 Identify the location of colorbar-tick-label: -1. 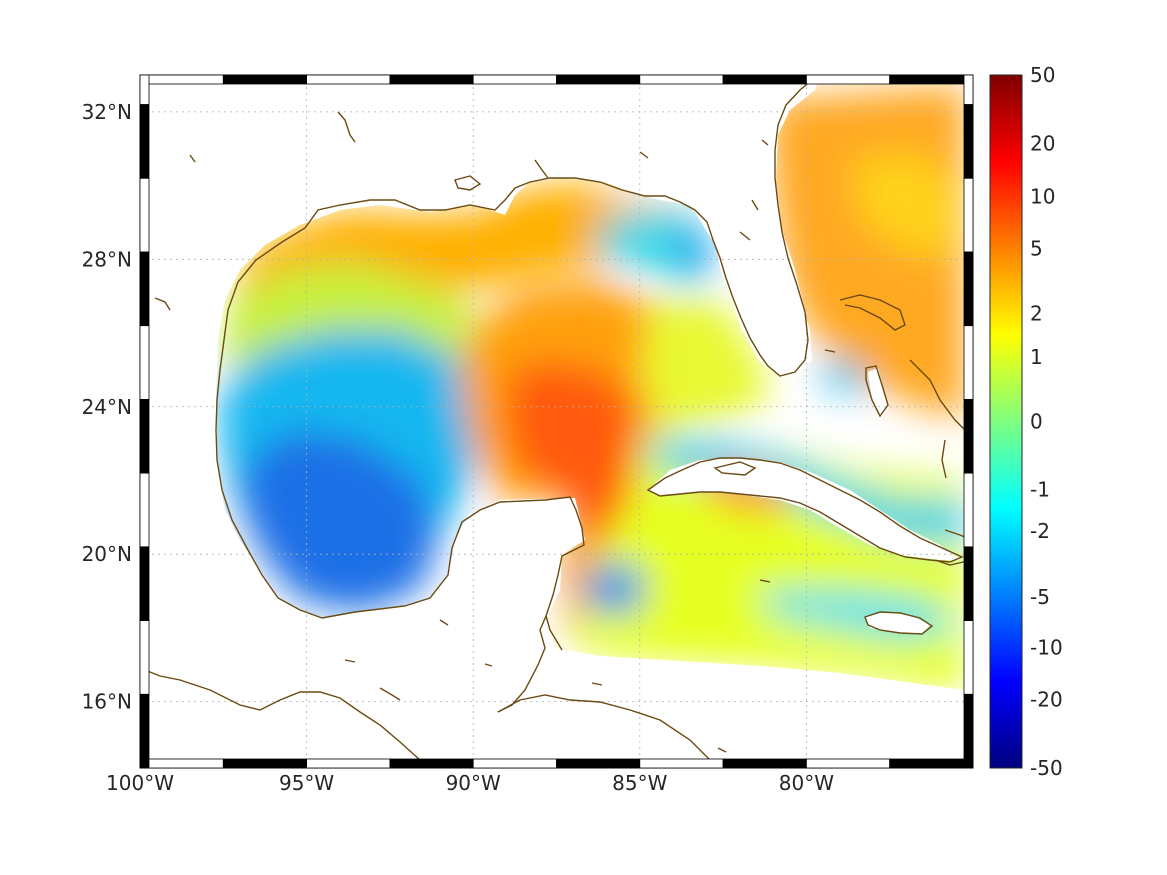
(1040, 489).